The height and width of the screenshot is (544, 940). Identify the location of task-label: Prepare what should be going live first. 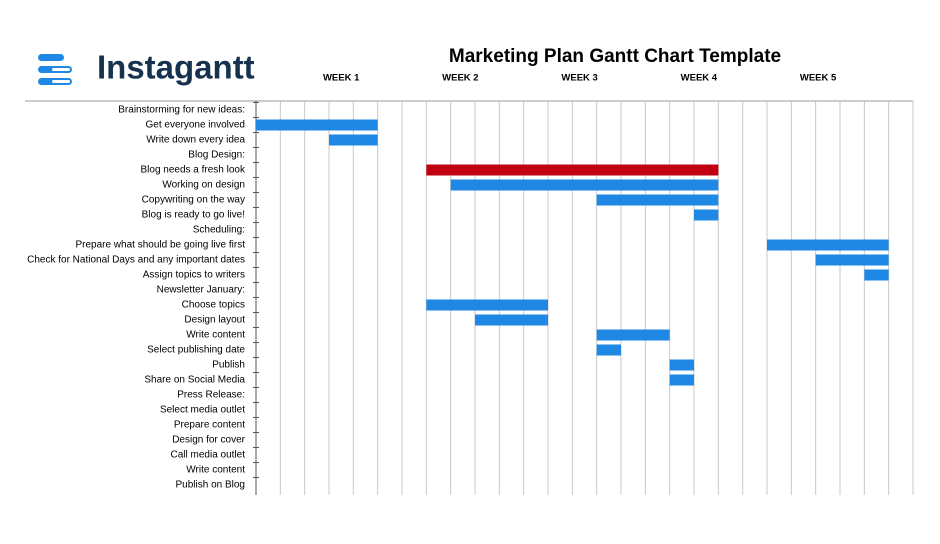
(160, 245).